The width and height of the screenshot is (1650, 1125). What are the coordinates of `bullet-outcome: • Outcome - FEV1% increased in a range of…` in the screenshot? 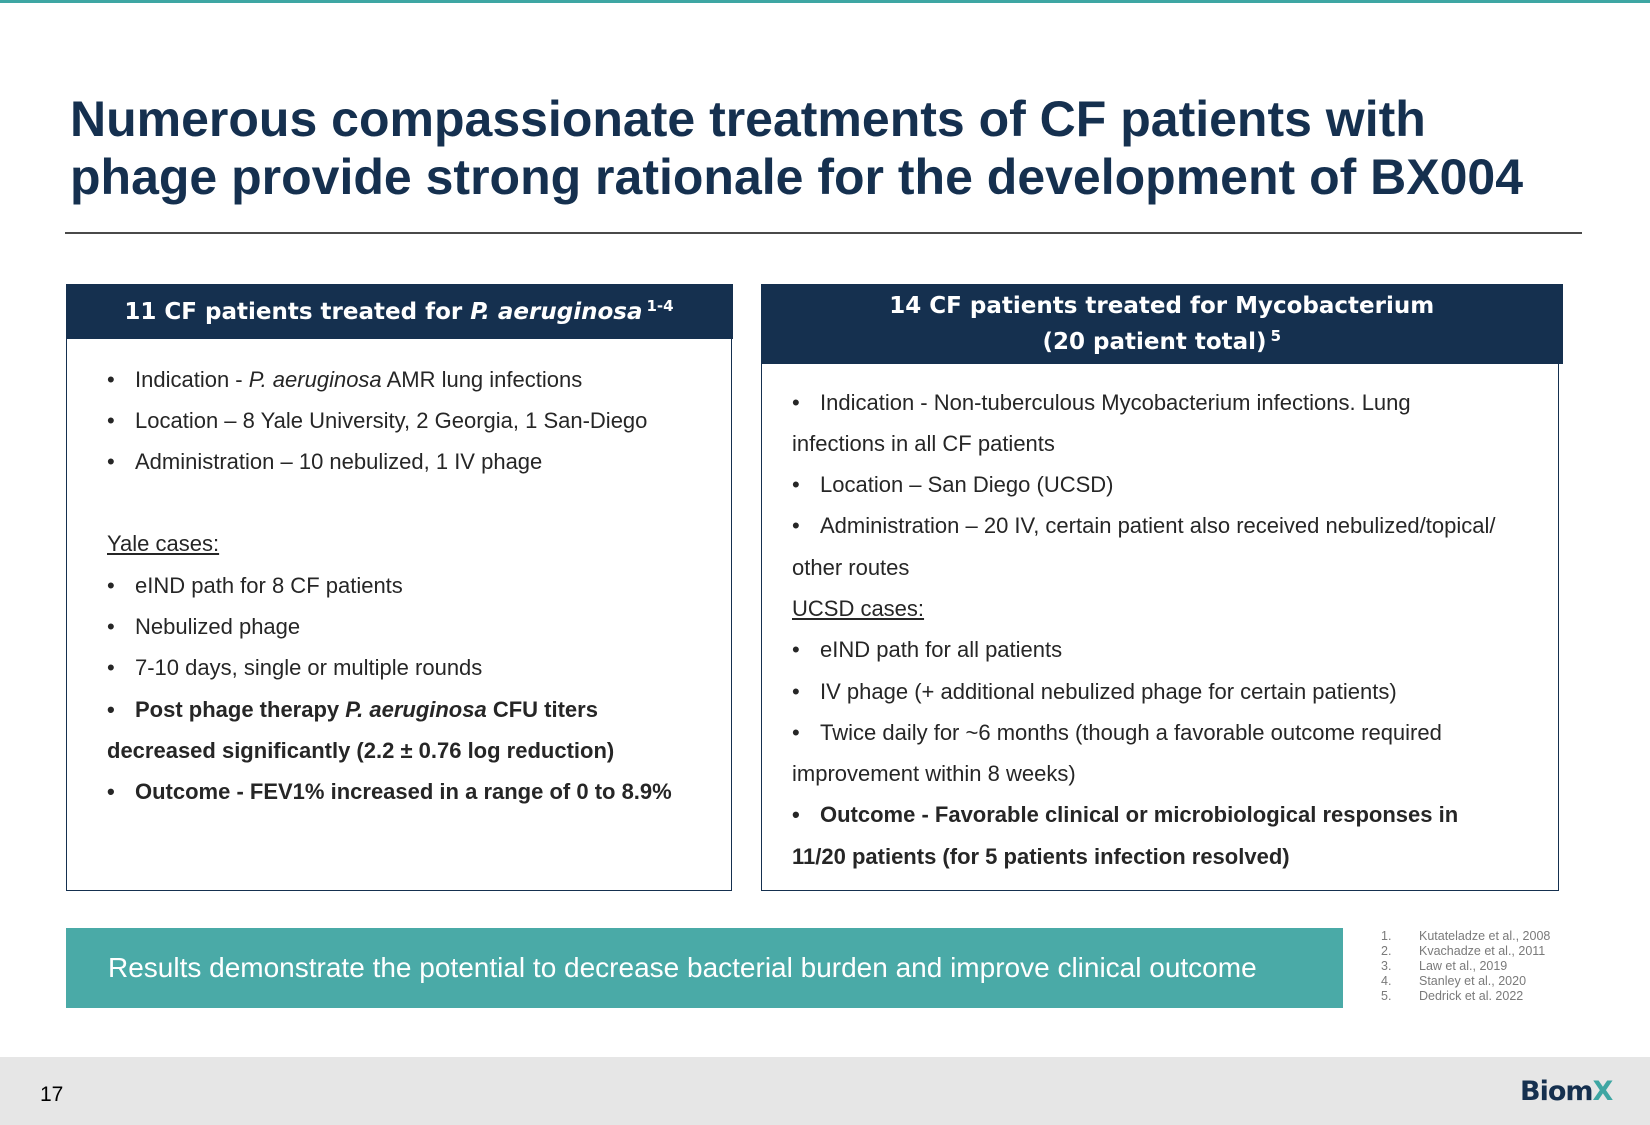 It's located at (409, 791).